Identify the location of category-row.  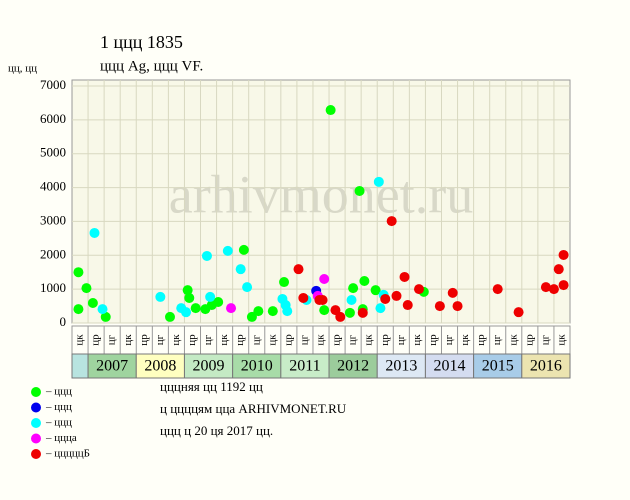
(321, 340).